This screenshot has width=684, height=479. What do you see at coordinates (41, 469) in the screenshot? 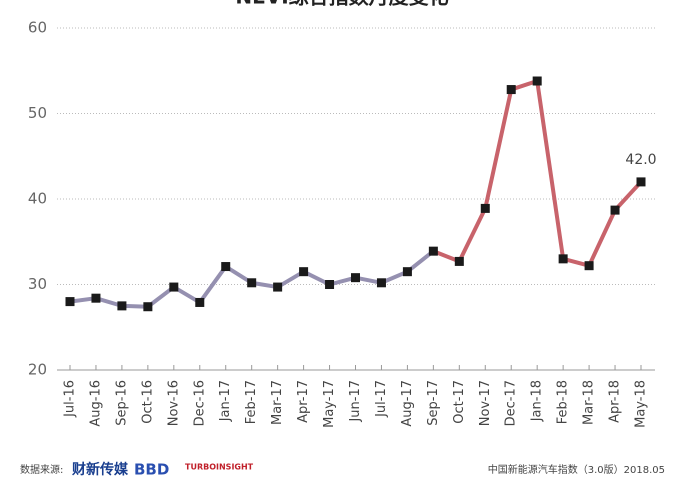
I see `source-label: 数据来源:` at bounding box center [41, 469].